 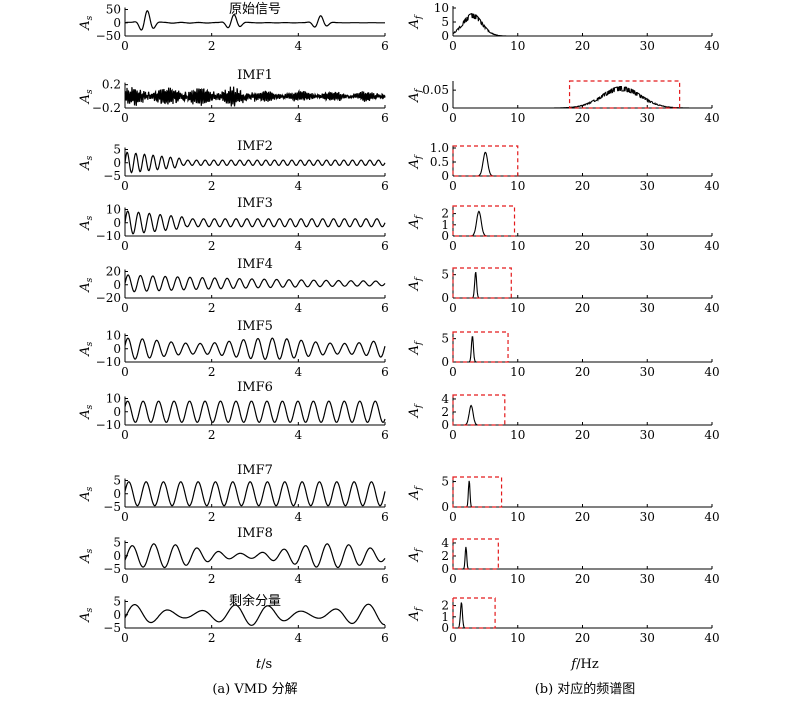 What do you see at coordinates (517, 186) in the screenshot?
I see `freq-panel-3-xtick-label: 10` at bounding box center [517, 186].